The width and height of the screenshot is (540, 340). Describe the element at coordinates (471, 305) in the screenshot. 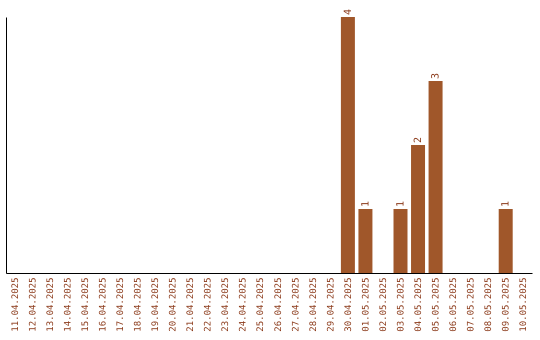

I see `x-tick-label: 07.05.2025` at that location.